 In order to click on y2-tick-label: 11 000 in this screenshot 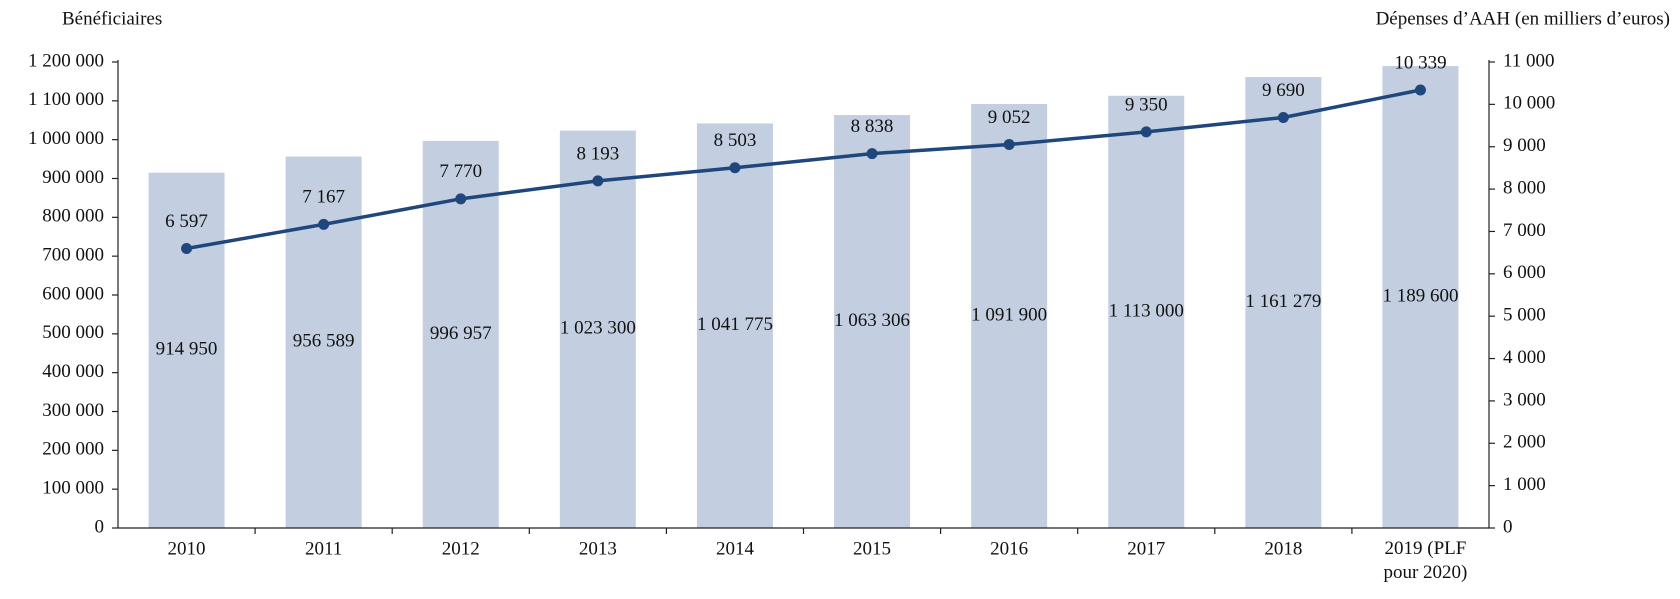, I will do `click(1529, 60)`.